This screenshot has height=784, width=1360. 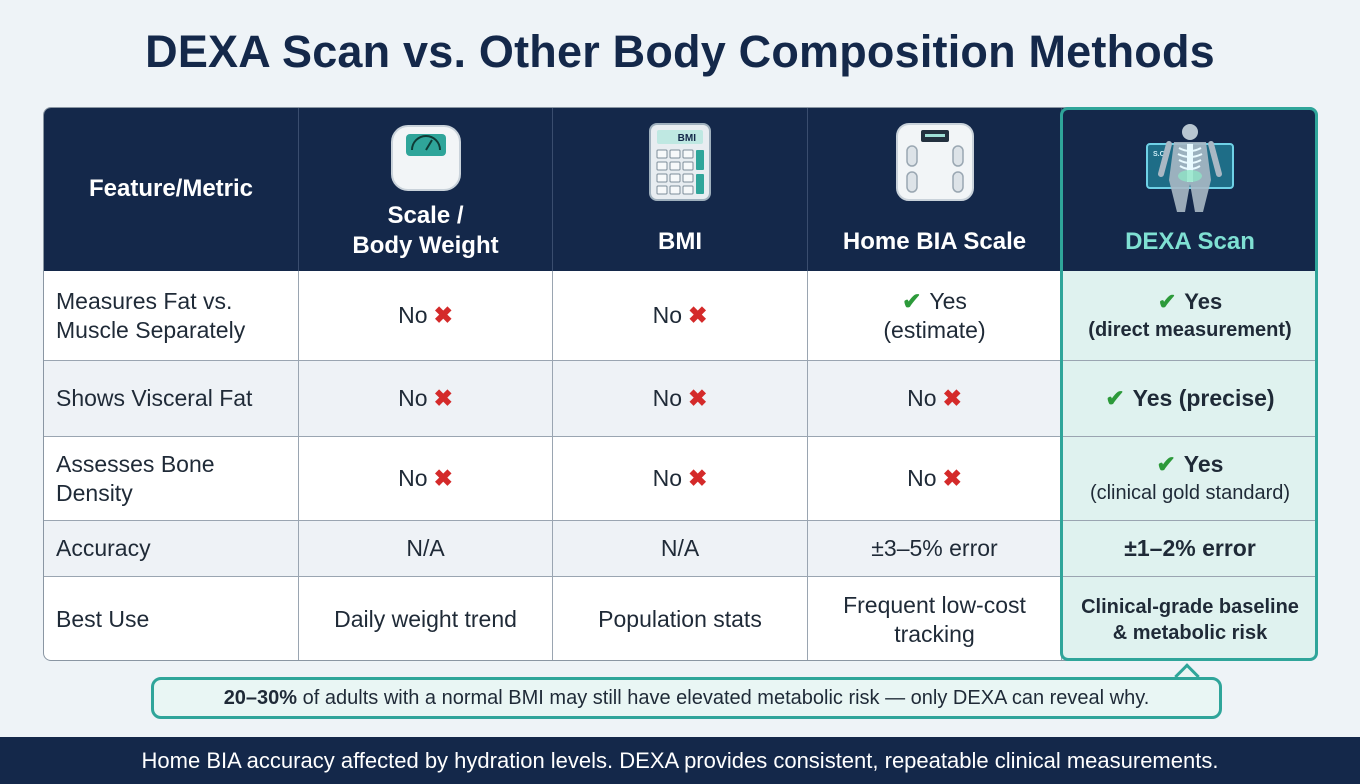 What do you see at coordinates (1189, 479) in the screenshot?
I see `row-bone-dexa: ✔ Yes (clinical gold standard)` at bounding box center [1189, 479].